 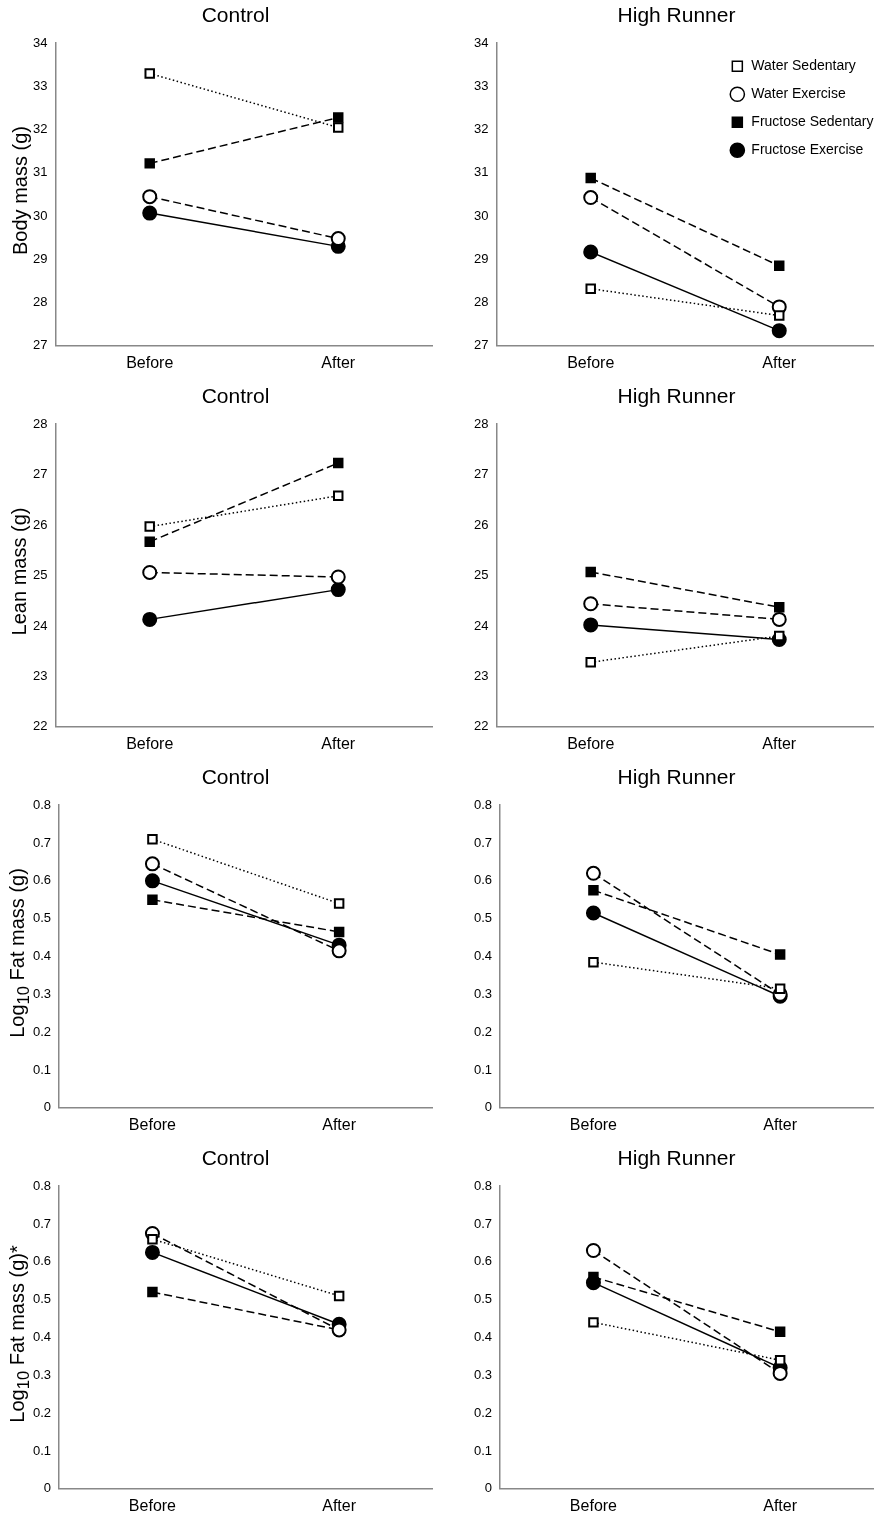 I want to click on legend-label: Fructose Exercise, so click(x=807, y=149).